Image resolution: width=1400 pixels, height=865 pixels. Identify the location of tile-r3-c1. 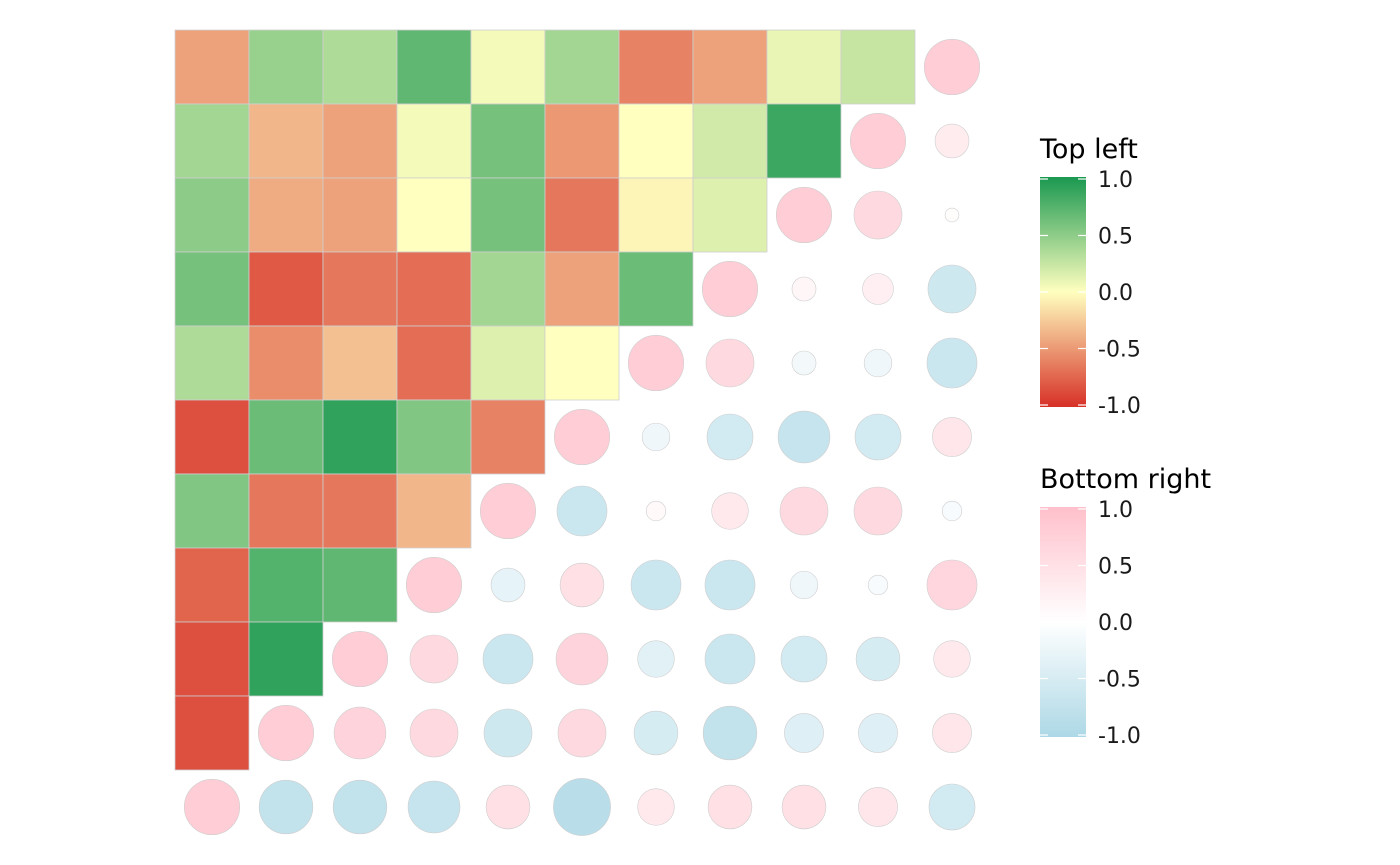
(212, 215).